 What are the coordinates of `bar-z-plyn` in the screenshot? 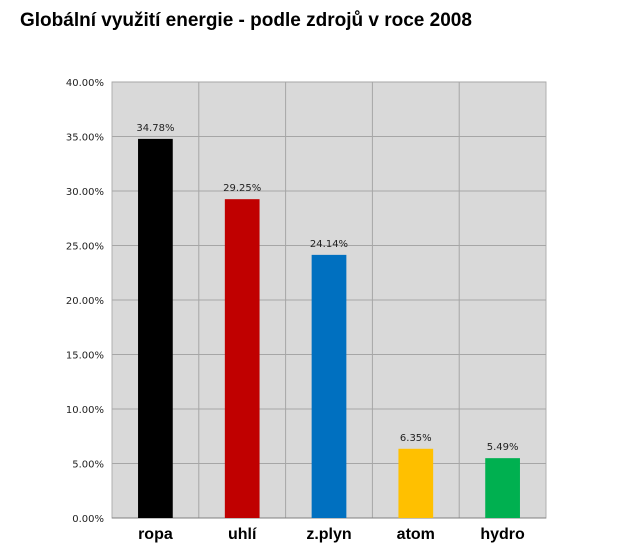 It's located at (329, 386).